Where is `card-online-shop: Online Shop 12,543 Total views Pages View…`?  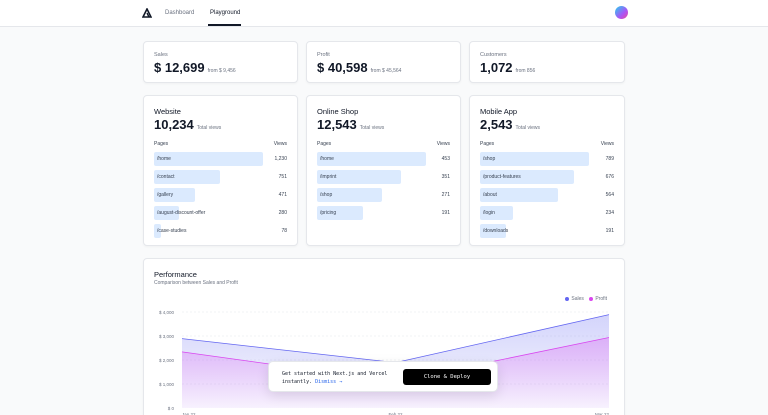
card-online-shop: Online Shop 12,543 Total views Pages View… is located at coordinates (383, 170).